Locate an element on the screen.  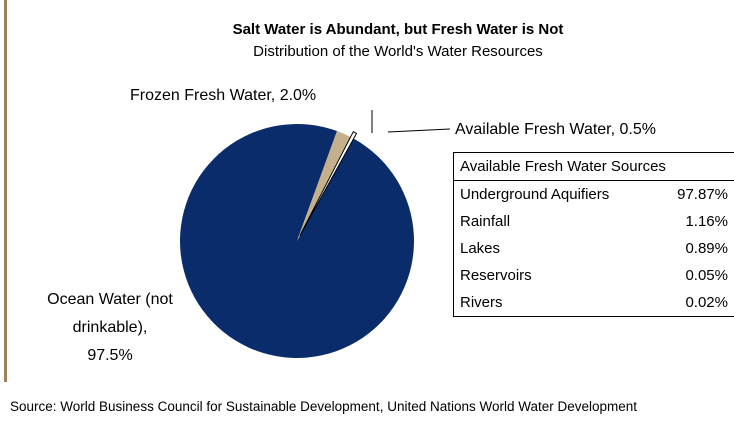
available-label: Available Fresh Water, 0.5% is located at coordinates (555, 130).